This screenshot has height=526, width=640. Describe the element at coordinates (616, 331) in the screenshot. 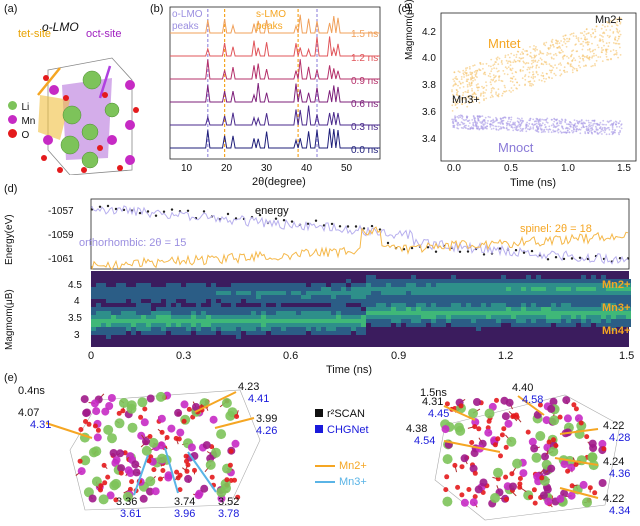

I see `d-mn4: Mn4+` at that location.